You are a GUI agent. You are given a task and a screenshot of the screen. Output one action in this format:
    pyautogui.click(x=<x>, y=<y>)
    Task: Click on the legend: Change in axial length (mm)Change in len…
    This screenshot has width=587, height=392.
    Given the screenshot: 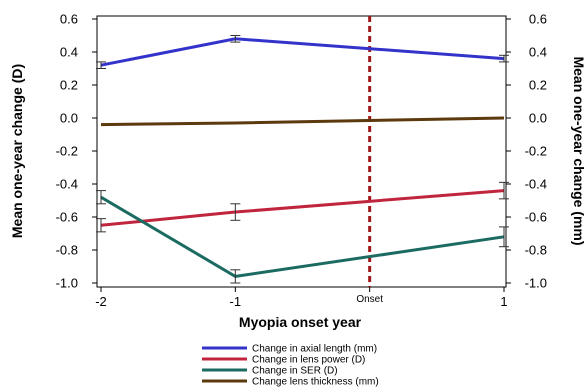 What is the action you would take?
    pyautogui.click(x=290, y=366)
    